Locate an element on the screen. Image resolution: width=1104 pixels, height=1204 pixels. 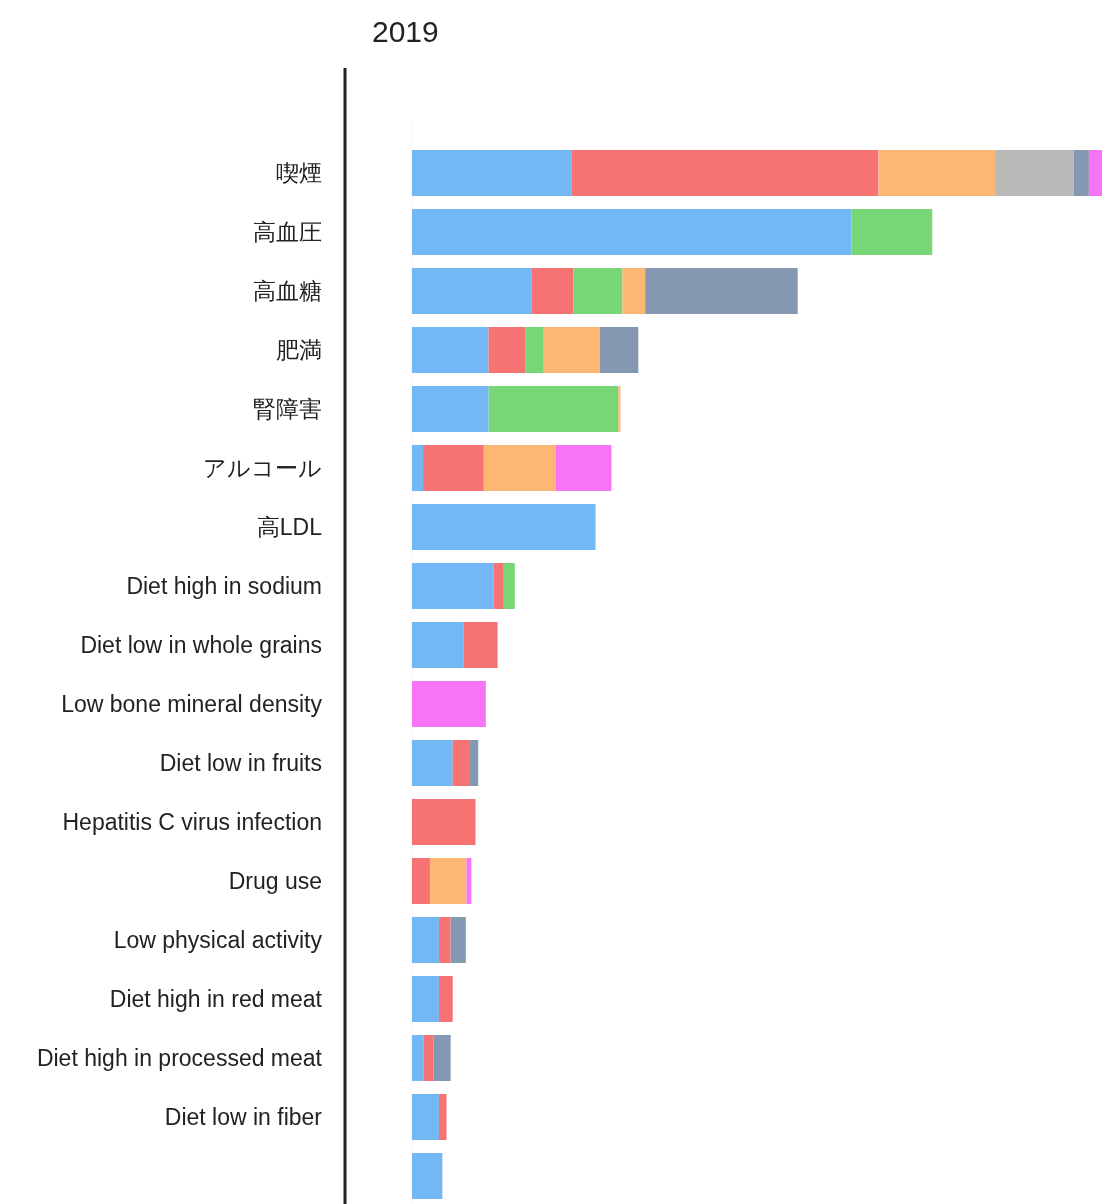
y-tick-label: 腎障害 is located at coordinates (287, 409).